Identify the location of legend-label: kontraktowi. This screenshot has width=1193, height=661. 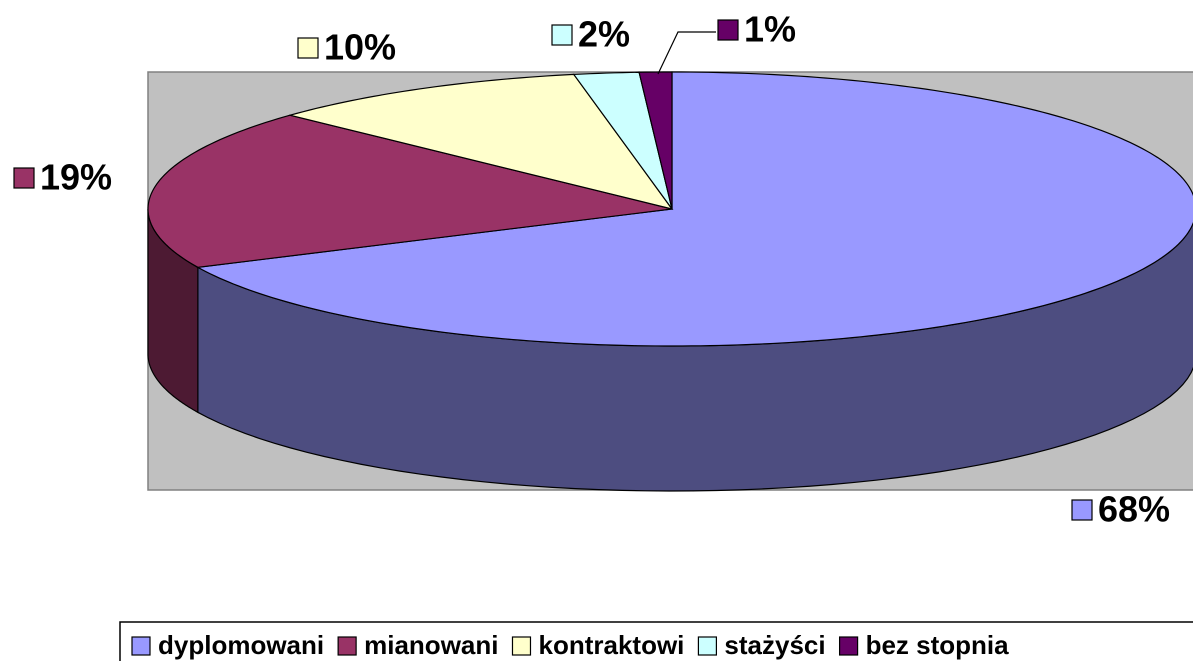
(611, 645).